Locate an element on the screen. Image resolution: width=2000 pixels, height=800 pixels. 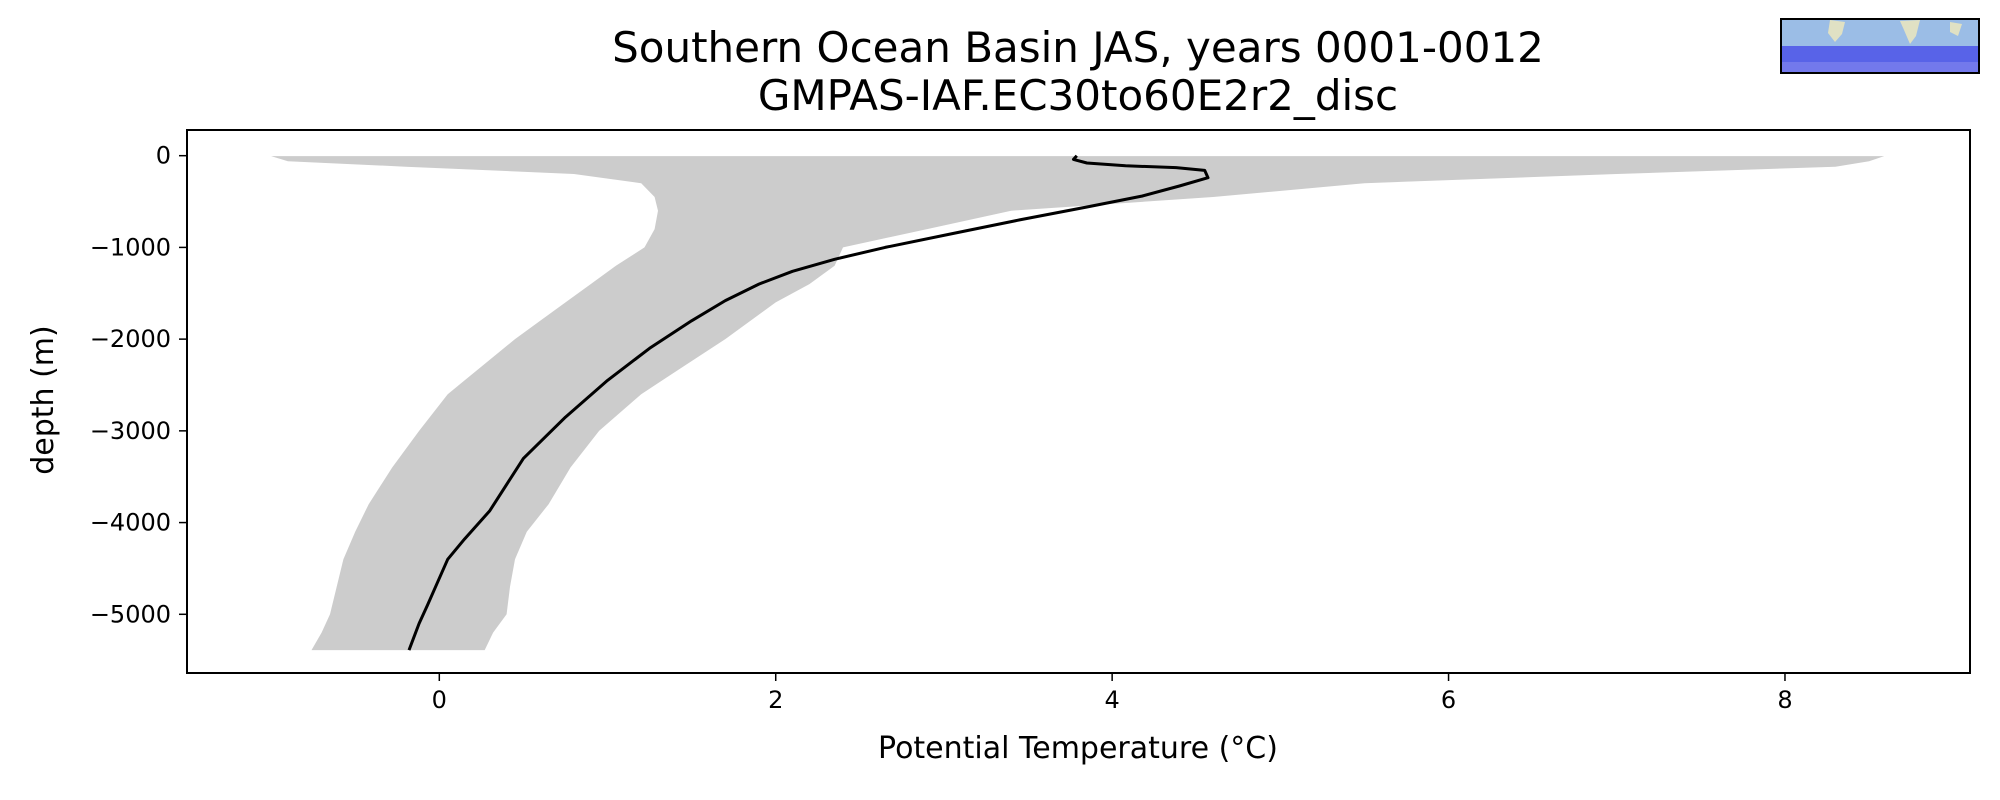
x-tick-label: 2 is located at coordinates (775, 700).